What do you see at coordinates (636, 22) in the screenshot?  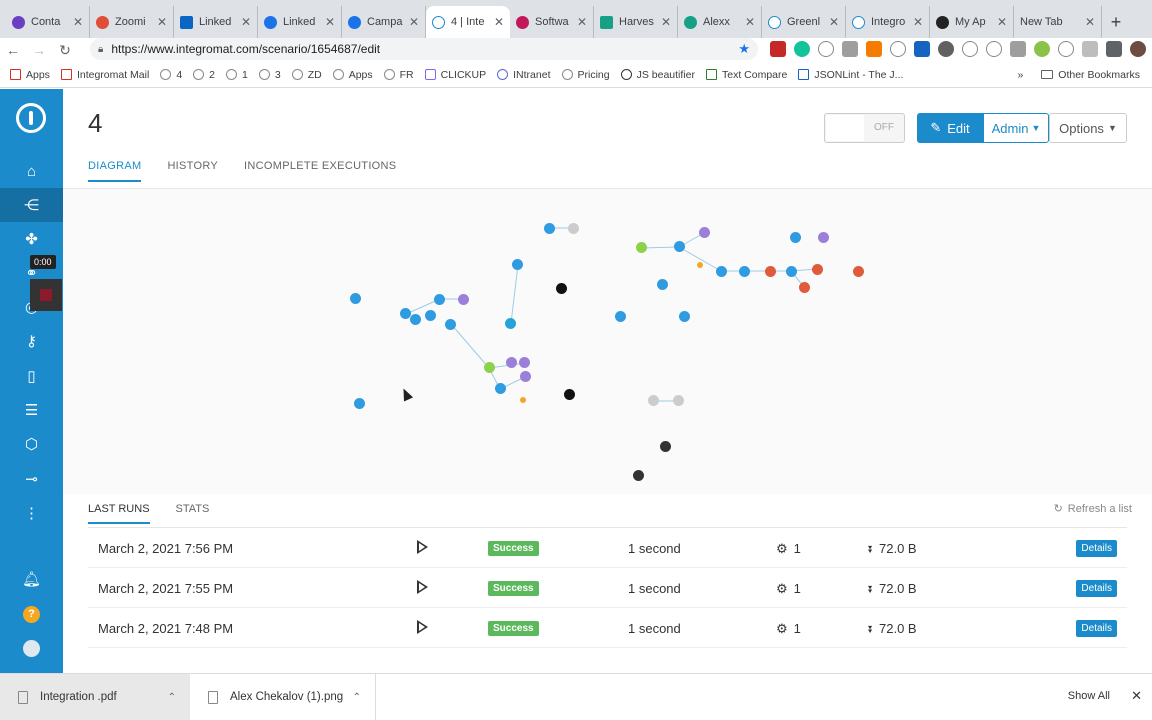 I see `browser-tab: Harves ✕` at bounding box center [636, 22].